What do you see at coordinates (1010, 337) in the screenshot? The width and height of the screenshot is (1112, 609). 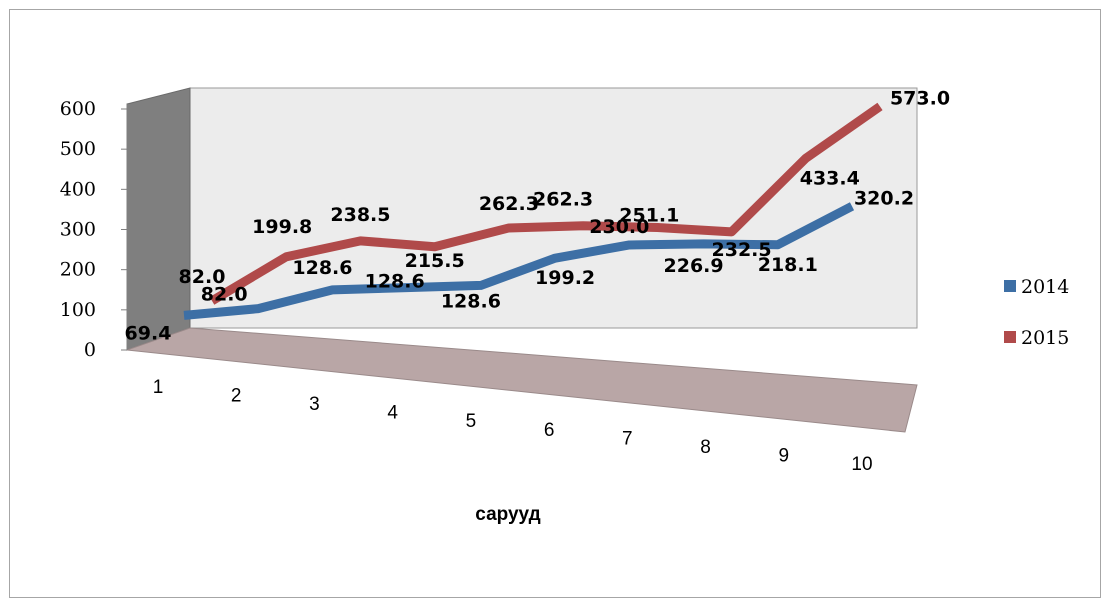 I see `legend-swatch-2015` at bounding box center [1010, 337].